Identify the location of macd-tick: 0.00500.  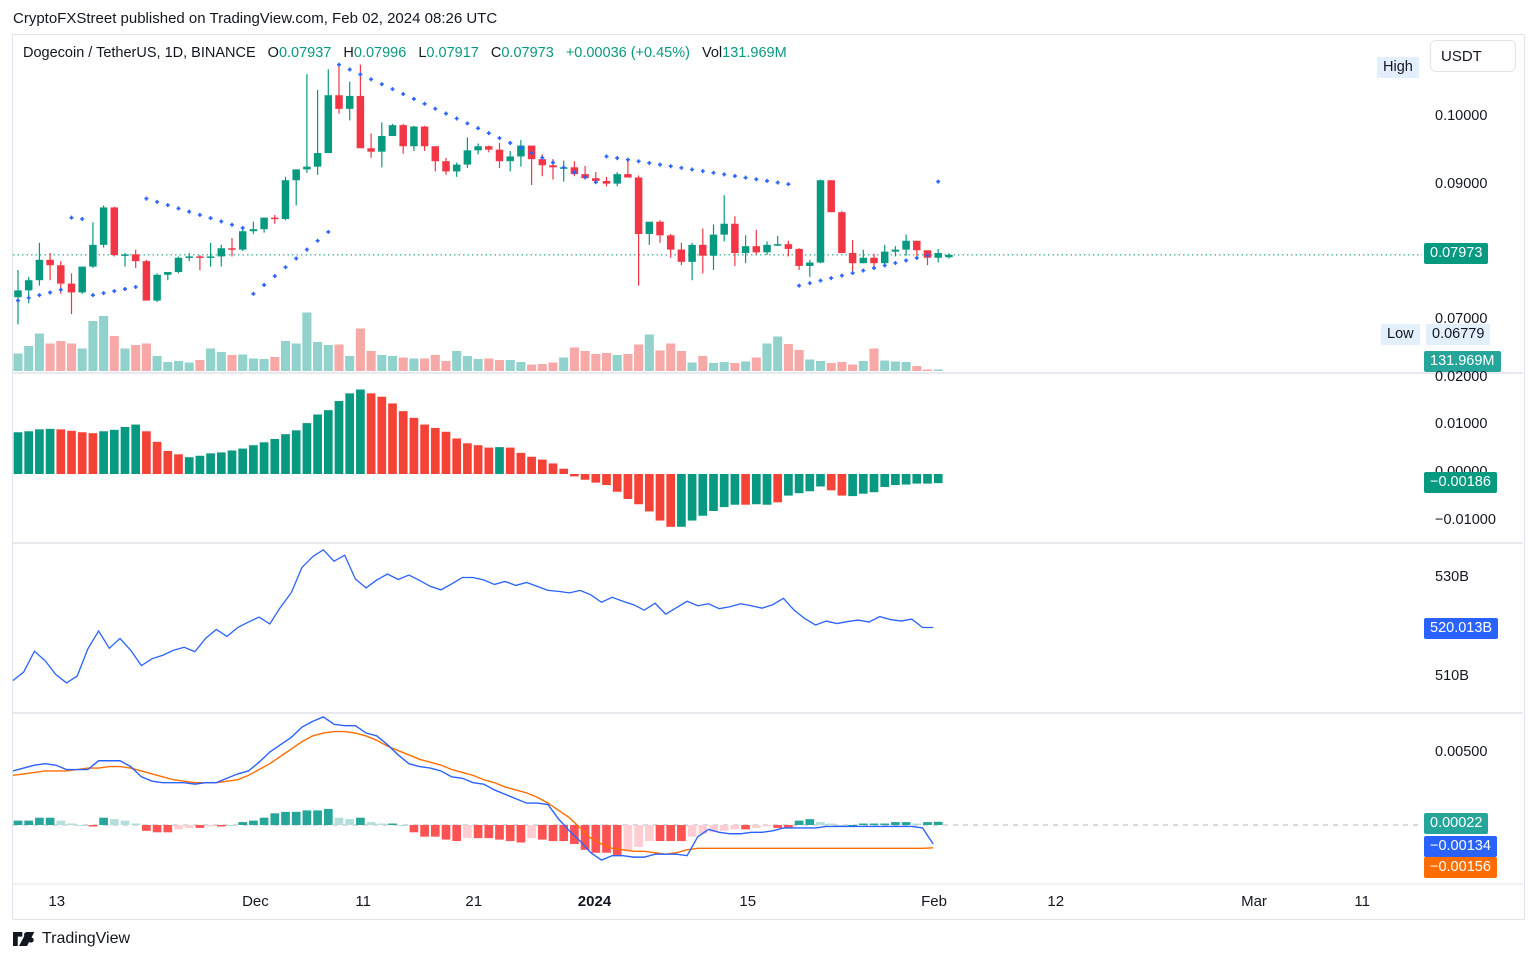
(1461, 752).